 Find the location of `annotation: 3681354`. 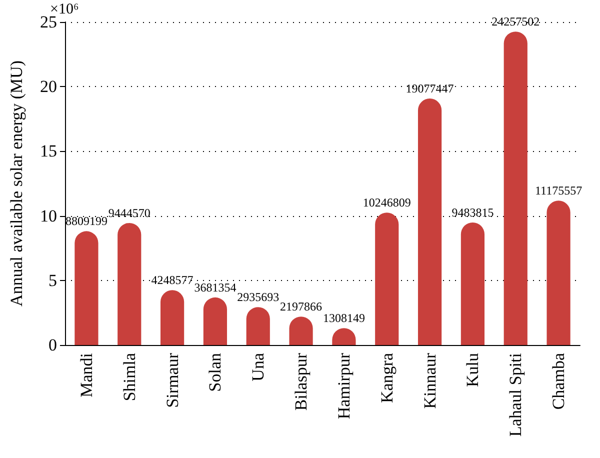

annotation: 3681354 is located at coordinates (215, 287).